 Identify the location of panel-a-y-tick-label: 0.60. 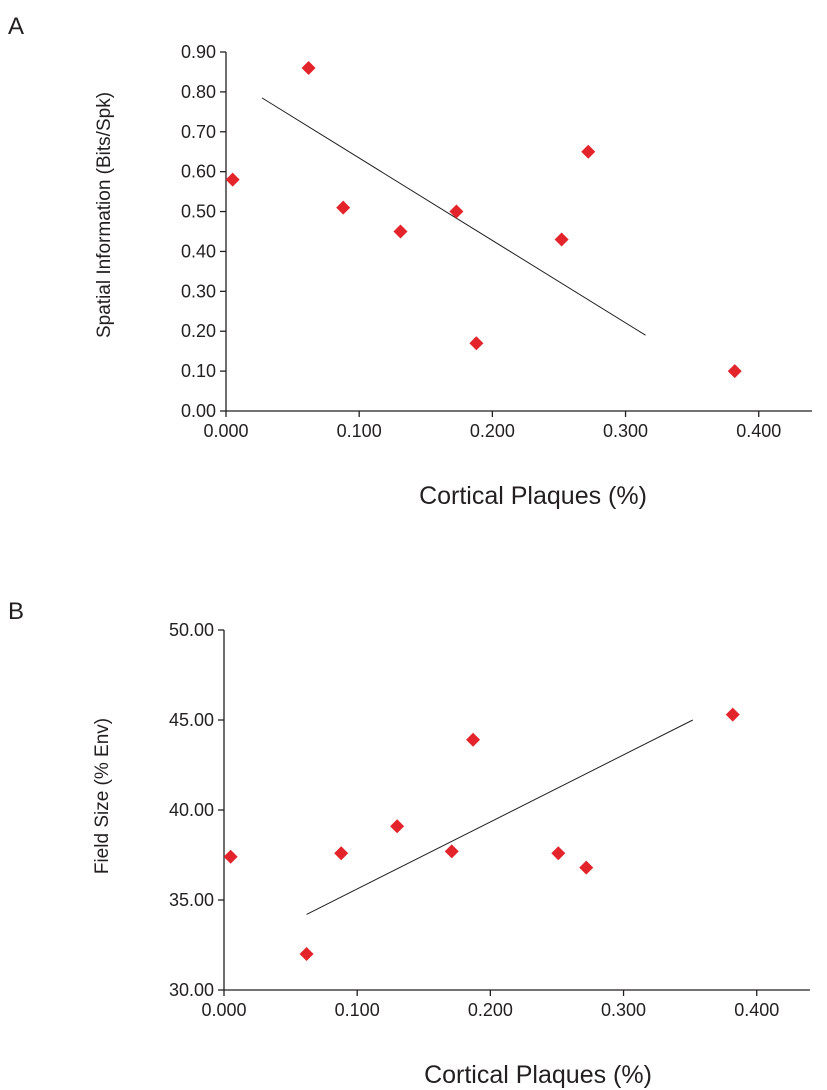
(198, 172).